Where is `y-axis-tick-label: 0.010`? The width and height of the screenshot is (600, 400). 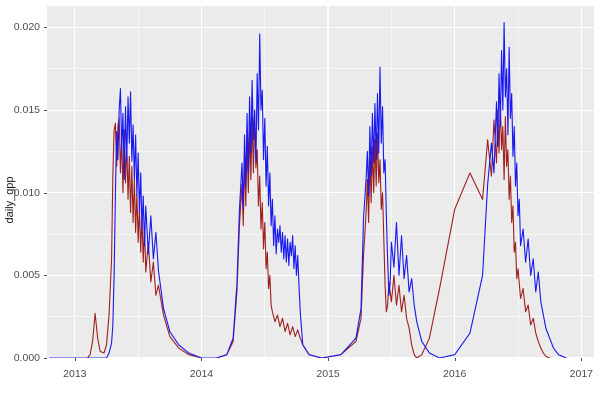 y-axis-tick-label: 0.010 is located at coordinates (26, 192).